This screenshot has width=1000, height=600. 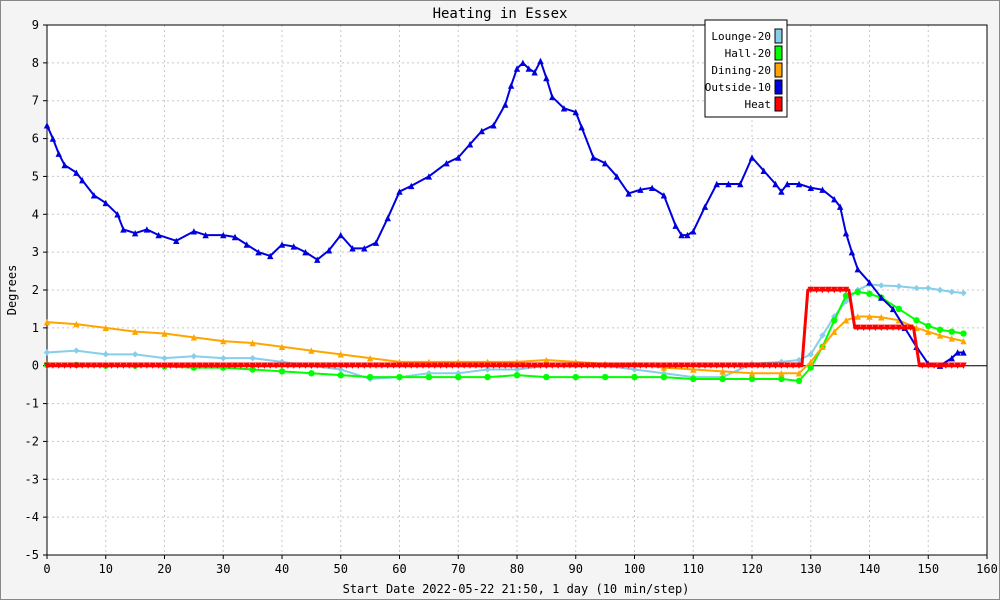 I want to click on chart-title: Heating in Essex, so click(x=500, y=14).